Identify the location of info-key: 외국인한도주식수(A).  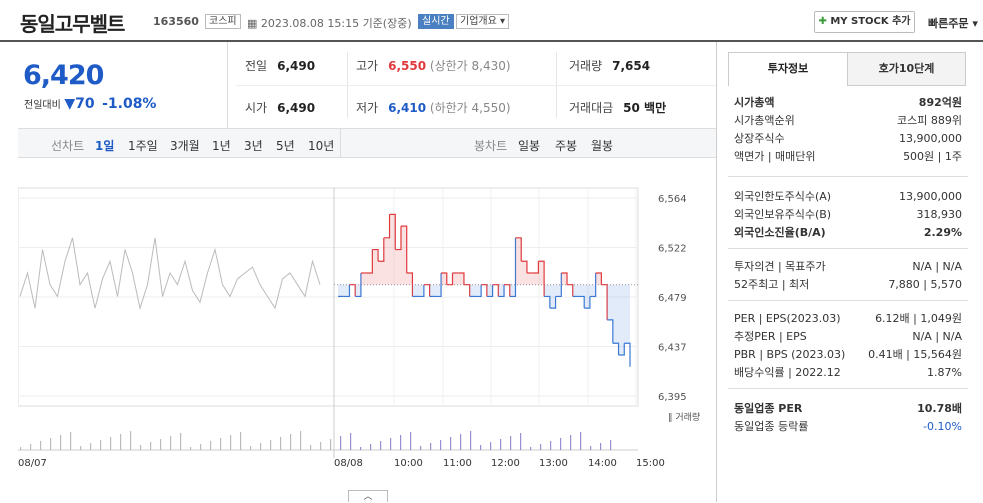
(783, 196).